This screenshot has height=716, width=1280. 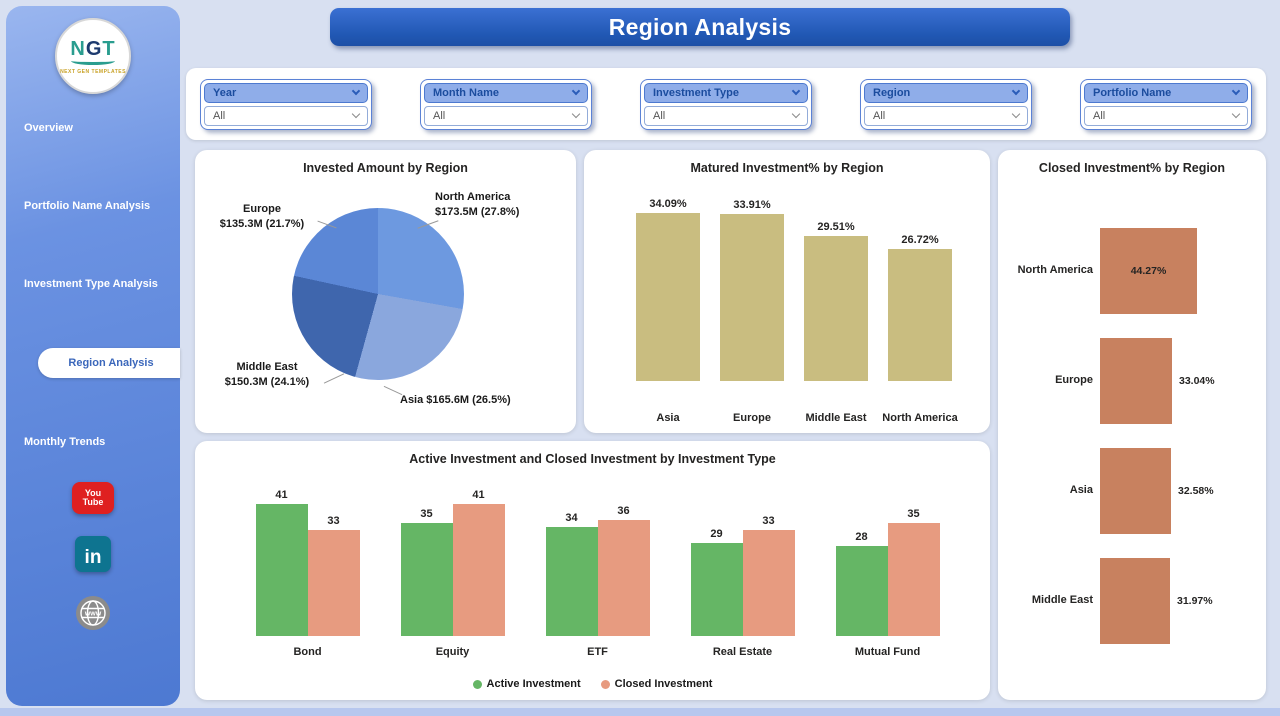 What do you see at coordinates (861, 537) in the screenshot?
I see `bar-value-label: 28` at bounding box center [861, 537].